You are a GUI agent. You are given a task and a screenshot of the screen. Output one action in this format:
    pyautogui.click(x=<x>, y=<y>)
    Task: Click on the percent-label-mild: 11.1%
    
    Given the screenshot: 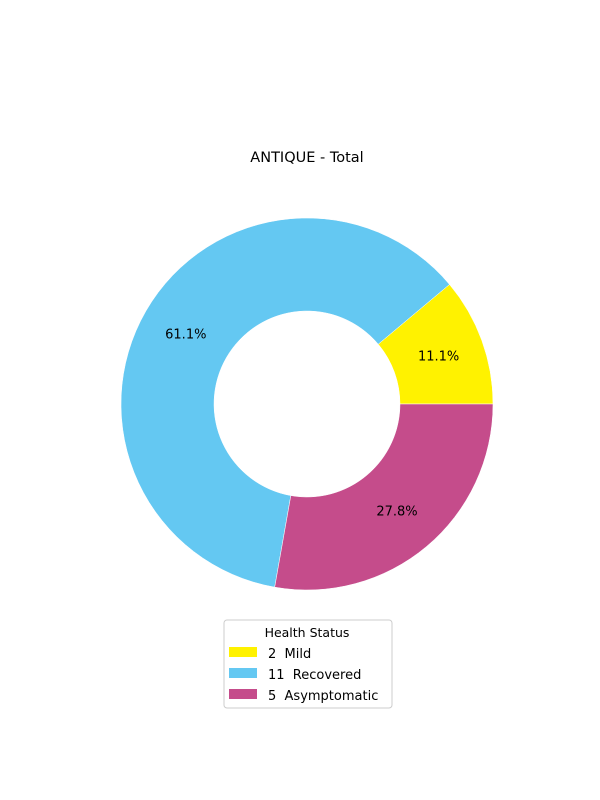 What is the action you would take?
    pyautogui.click(x=438, y=357)
    